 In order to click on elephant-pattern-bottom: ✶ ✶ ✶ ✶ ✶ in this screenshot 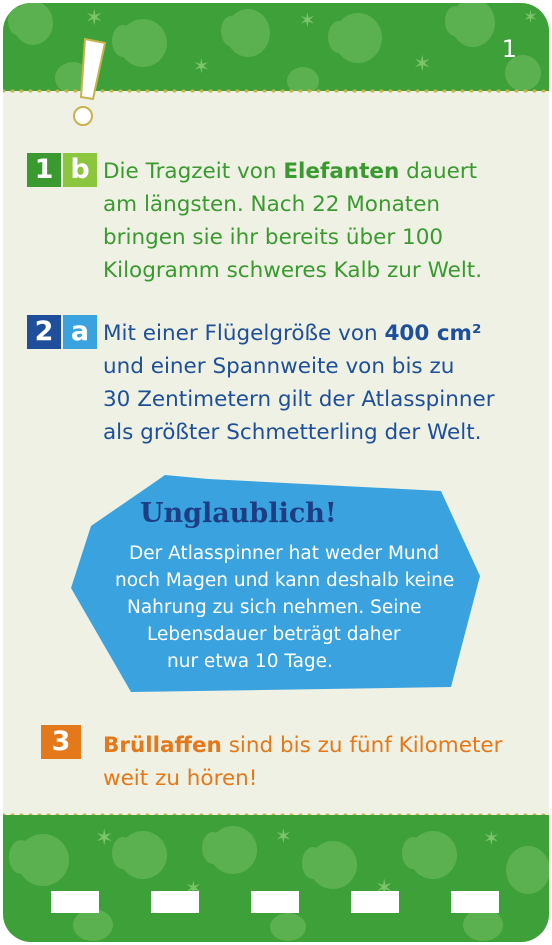, I will do `click(279, 882)`.